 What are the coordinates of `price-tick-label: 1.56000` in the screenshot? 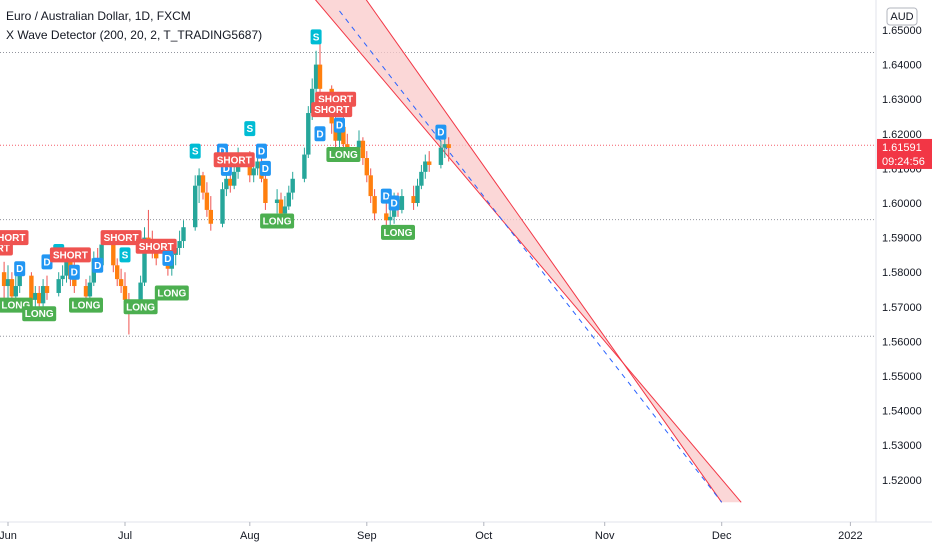 It's located at (902, 342).